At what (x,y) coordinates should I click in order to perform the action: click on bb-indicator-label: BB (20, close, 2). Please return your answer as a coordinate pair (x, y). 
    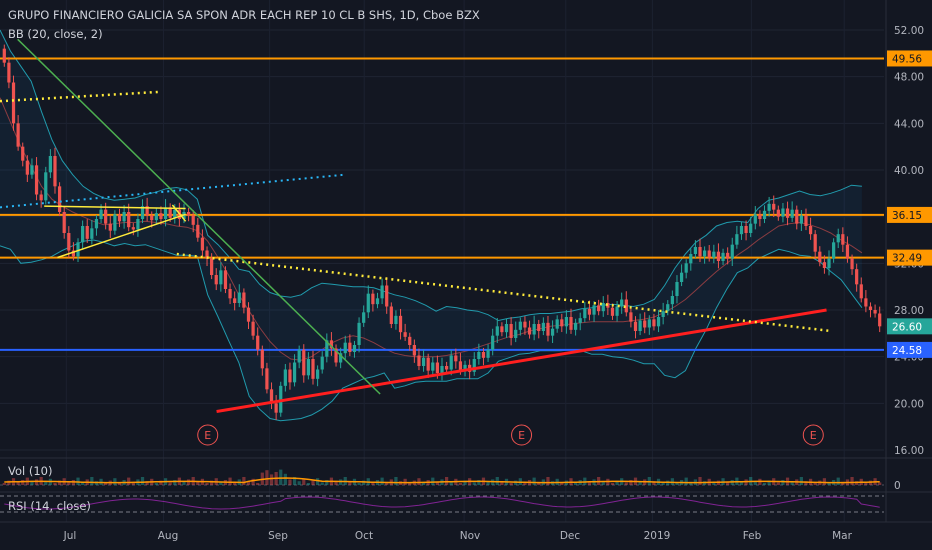
    Looking at the image, I should click on (55, 34).